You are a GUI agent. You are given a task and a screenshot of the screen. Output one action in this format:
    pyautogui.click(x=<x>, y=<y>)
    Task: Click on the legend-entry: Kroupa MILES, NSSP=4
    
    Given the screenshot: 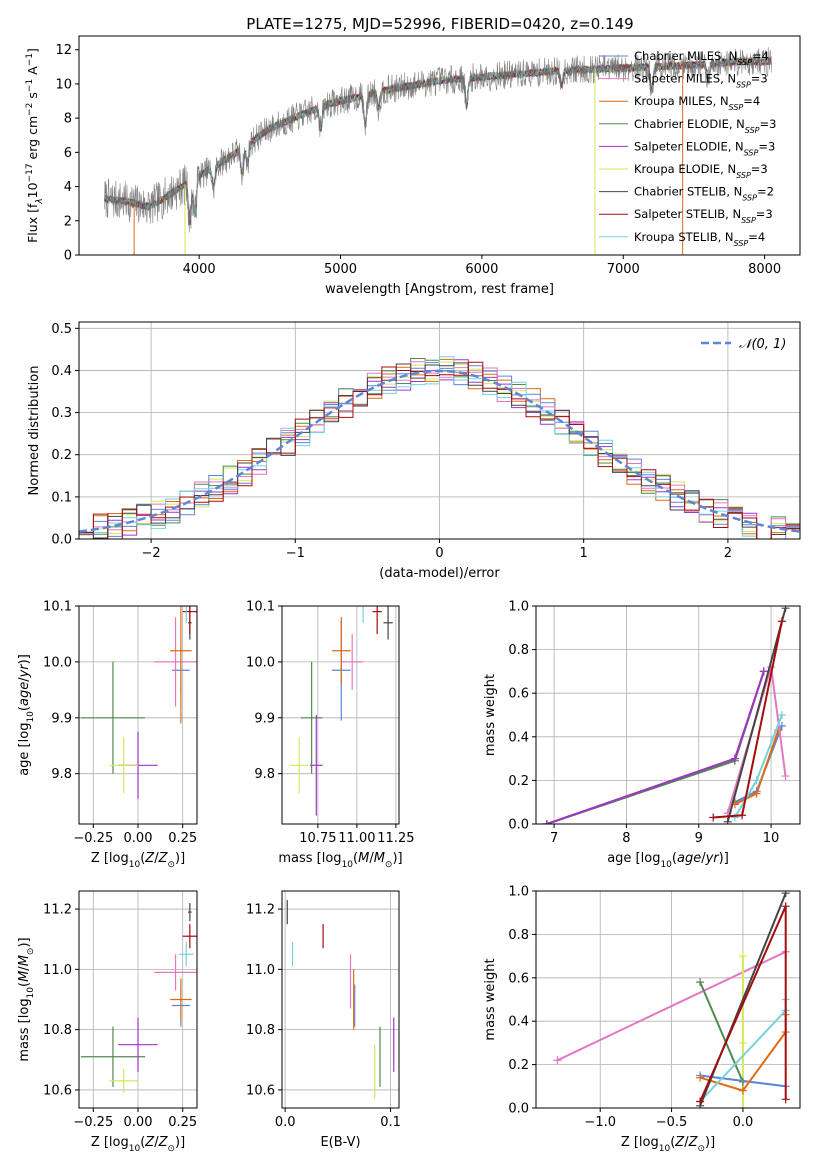 What is the action you would take?
    pyautogui.click(x=697, y=103)
    